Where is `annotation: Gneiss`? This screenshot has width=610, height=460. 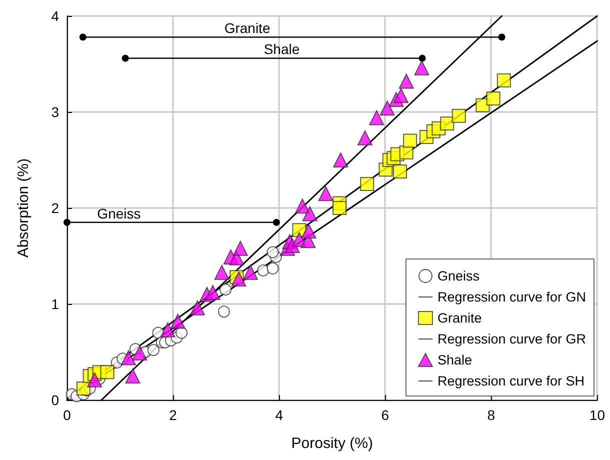
annotation: Gneiss is located at coordinates (119, 213).